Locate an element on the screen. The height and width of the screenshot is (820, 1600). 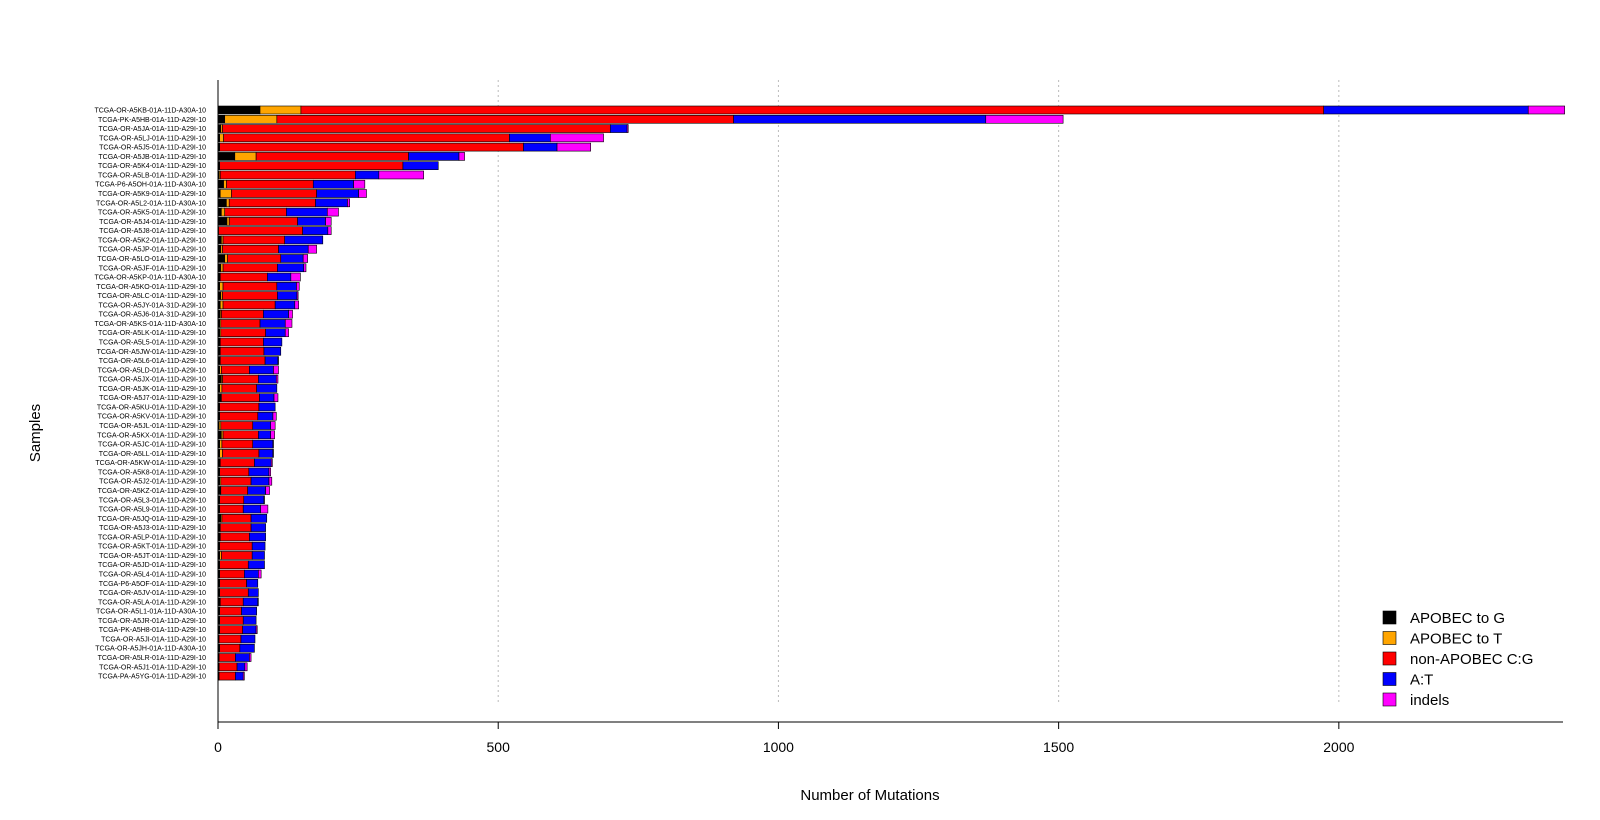
sample-label: TCGA-OR-A5JI-01A-11D-A29I-10 is located at coordinates (153, 639).